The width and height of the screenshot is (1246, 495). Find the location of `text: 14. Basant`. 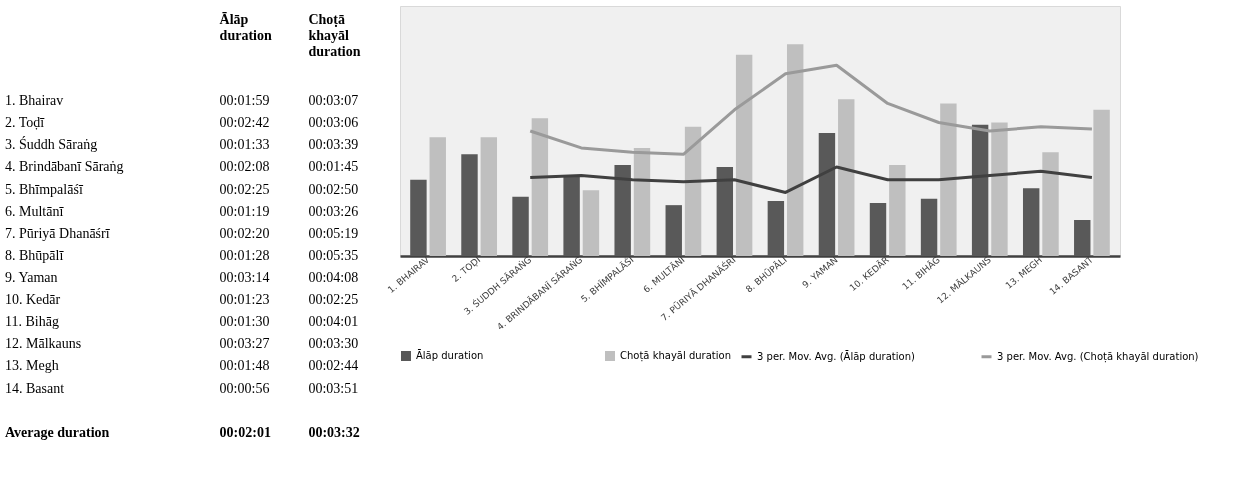

text: 14. Basant is located at coordinates (35, 388).